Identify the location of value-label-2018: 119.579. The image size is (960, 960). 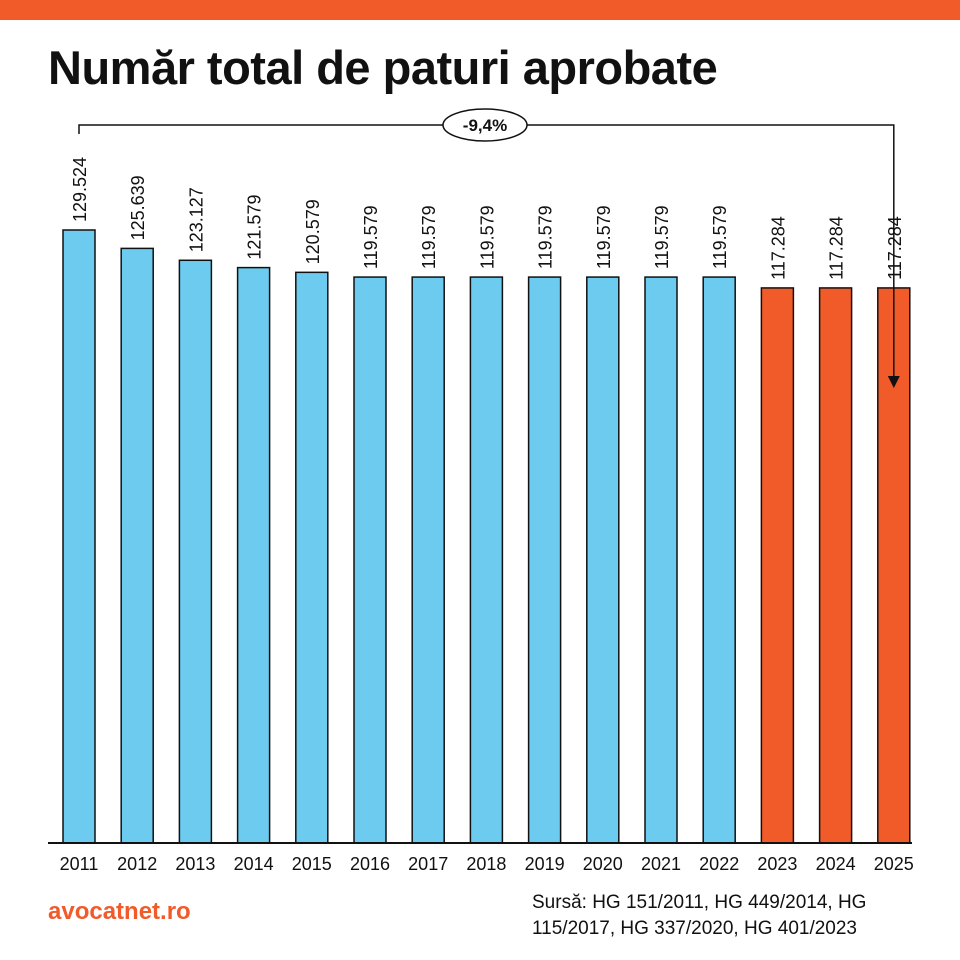
(487, 237).